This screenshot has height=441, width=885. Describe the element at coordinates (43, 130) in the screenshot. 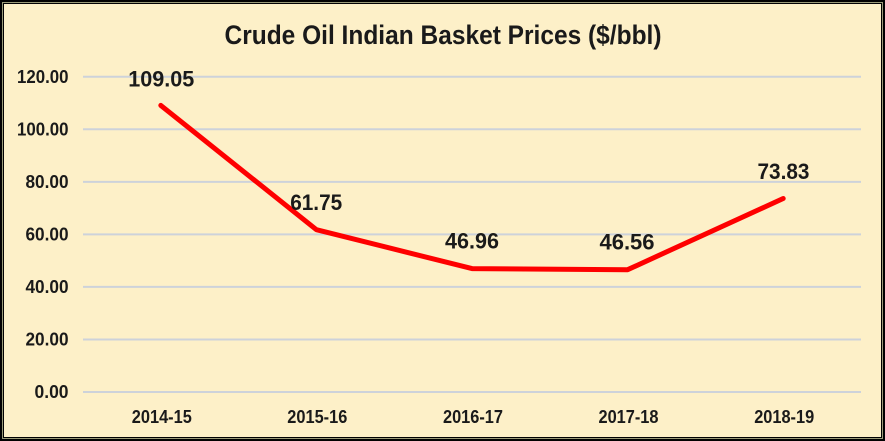

I see `svg-text: 100.00` at that location.